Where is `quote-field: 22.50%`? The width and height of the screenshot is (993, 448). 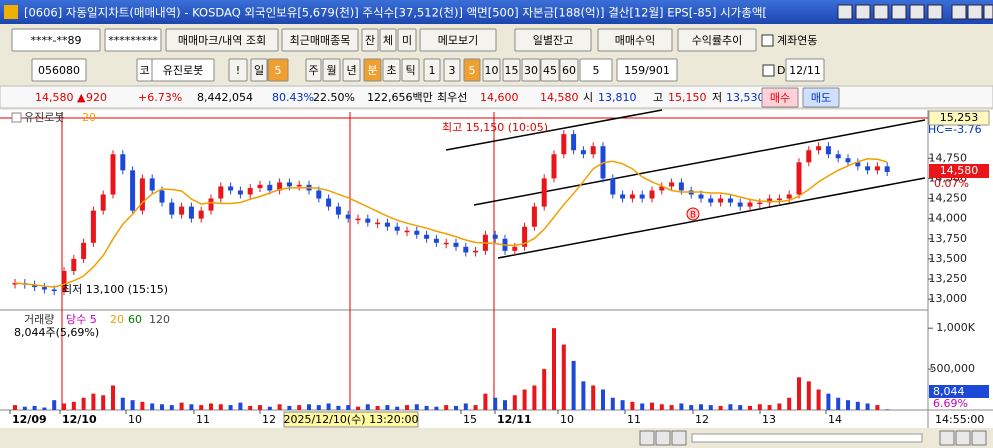
quote-field: 22.50% is located at coordinates (334, 97).